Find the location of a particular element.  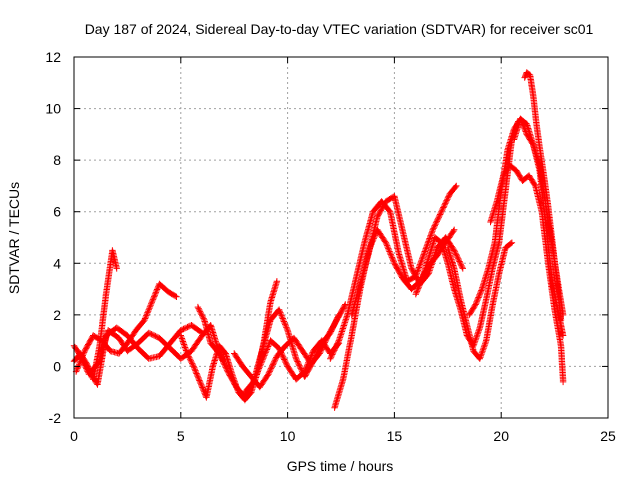

y-tick-label: 10 is located at coordinates (53, 109).